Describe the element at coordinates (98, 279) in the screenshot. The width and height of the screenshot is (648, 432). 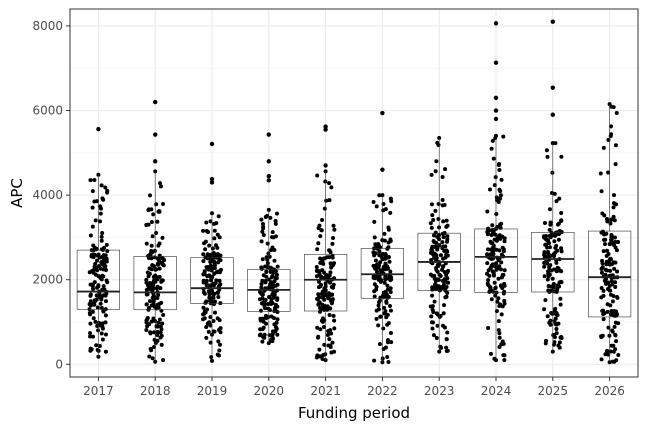
I see `box` at that location.